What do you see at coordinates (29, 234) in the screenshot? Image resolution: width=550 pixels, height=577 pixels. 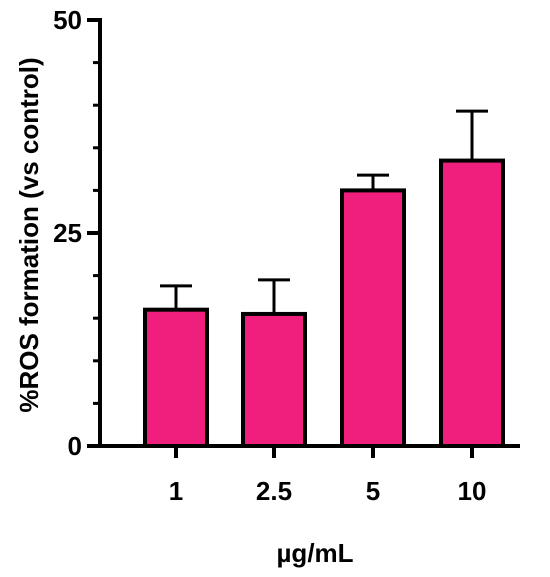 I see `y-axis-label: %ROS formation (vs control)` at bounding box center [29, 234].